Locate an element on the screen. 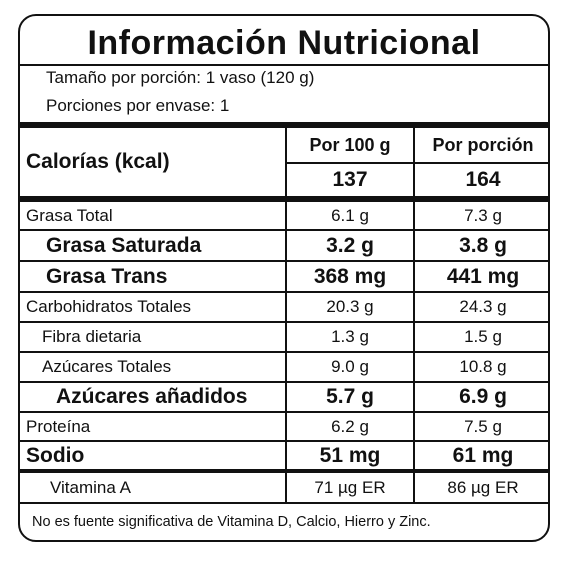 The height and width of the screenshot is (562, 572). nutrient-name: Grasa Saturada is located at coordinates (124, 245).